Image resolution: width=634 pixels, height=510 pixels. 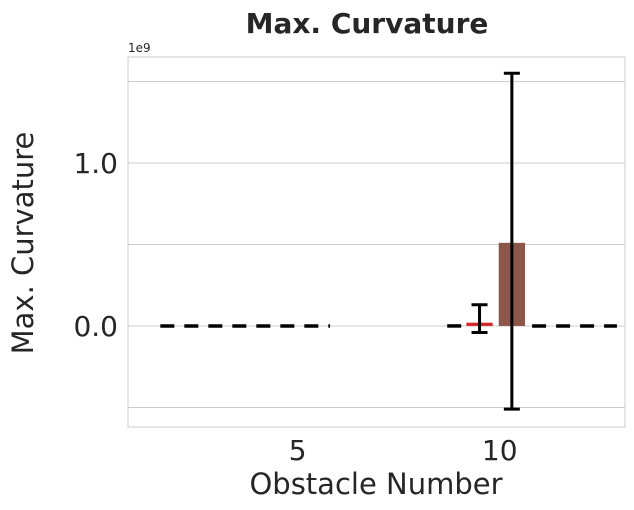 I want to click on y-tick-label: 0.0, so click(x=95, y=326).